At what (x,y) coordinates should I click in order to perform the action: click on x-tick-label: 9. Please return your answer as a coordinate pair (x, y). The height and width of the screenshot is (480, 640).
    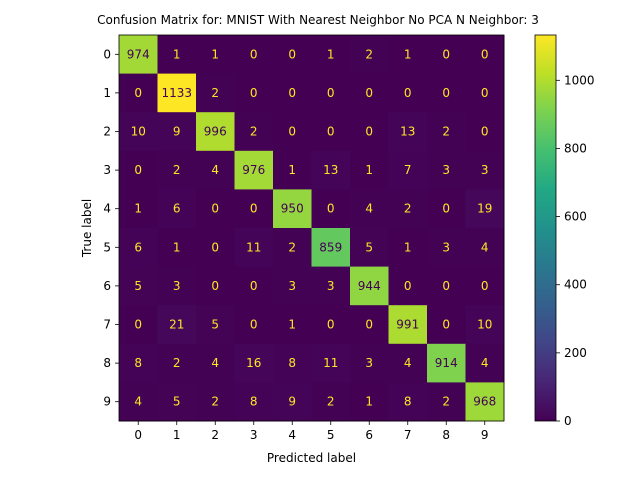
    Looking at the image, I should click on (485, 435).